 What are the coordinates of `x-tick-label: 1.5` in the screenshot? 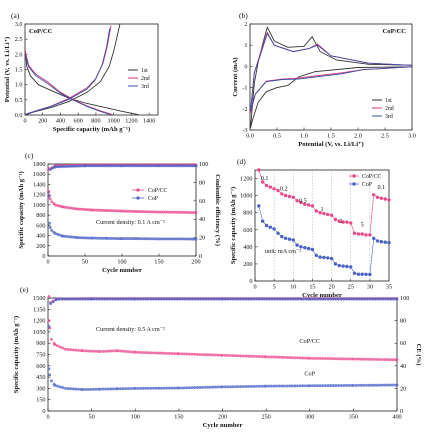 It's located at (331, 136).